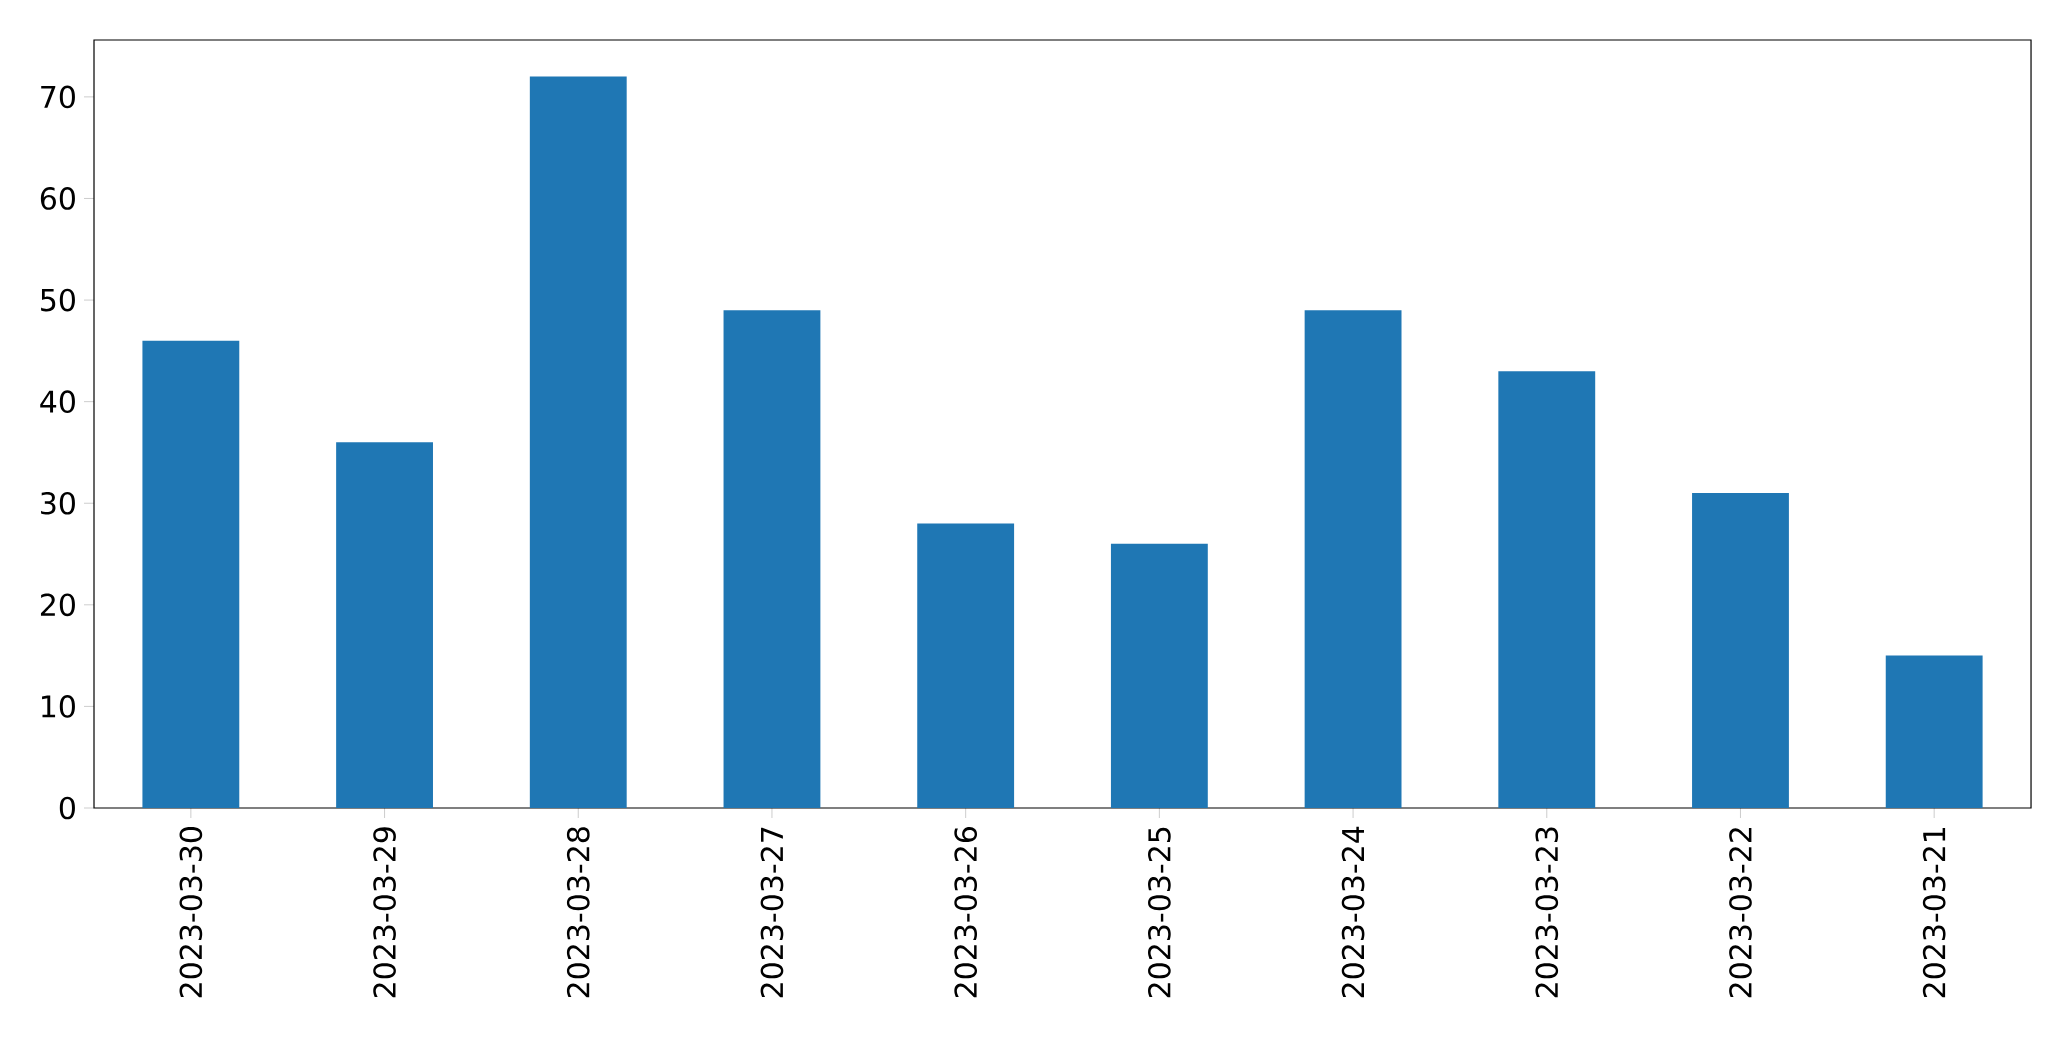 Image resolution: width=2071 pixels, height=1061 pixels. I want to click on y-tick-label: 40, so click(57, 402).